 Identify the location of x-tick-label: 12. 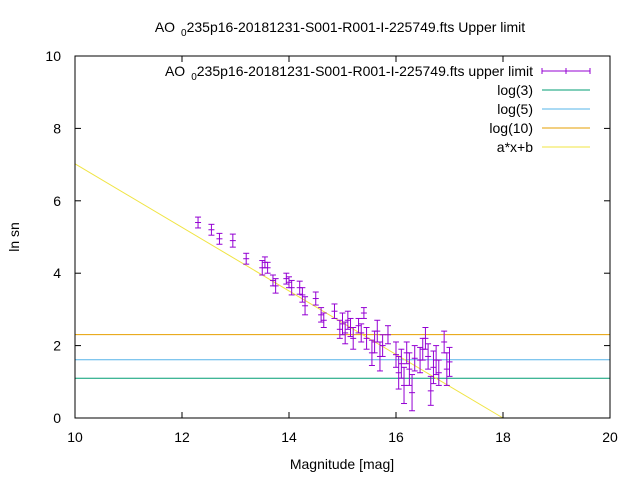
(182, 437).